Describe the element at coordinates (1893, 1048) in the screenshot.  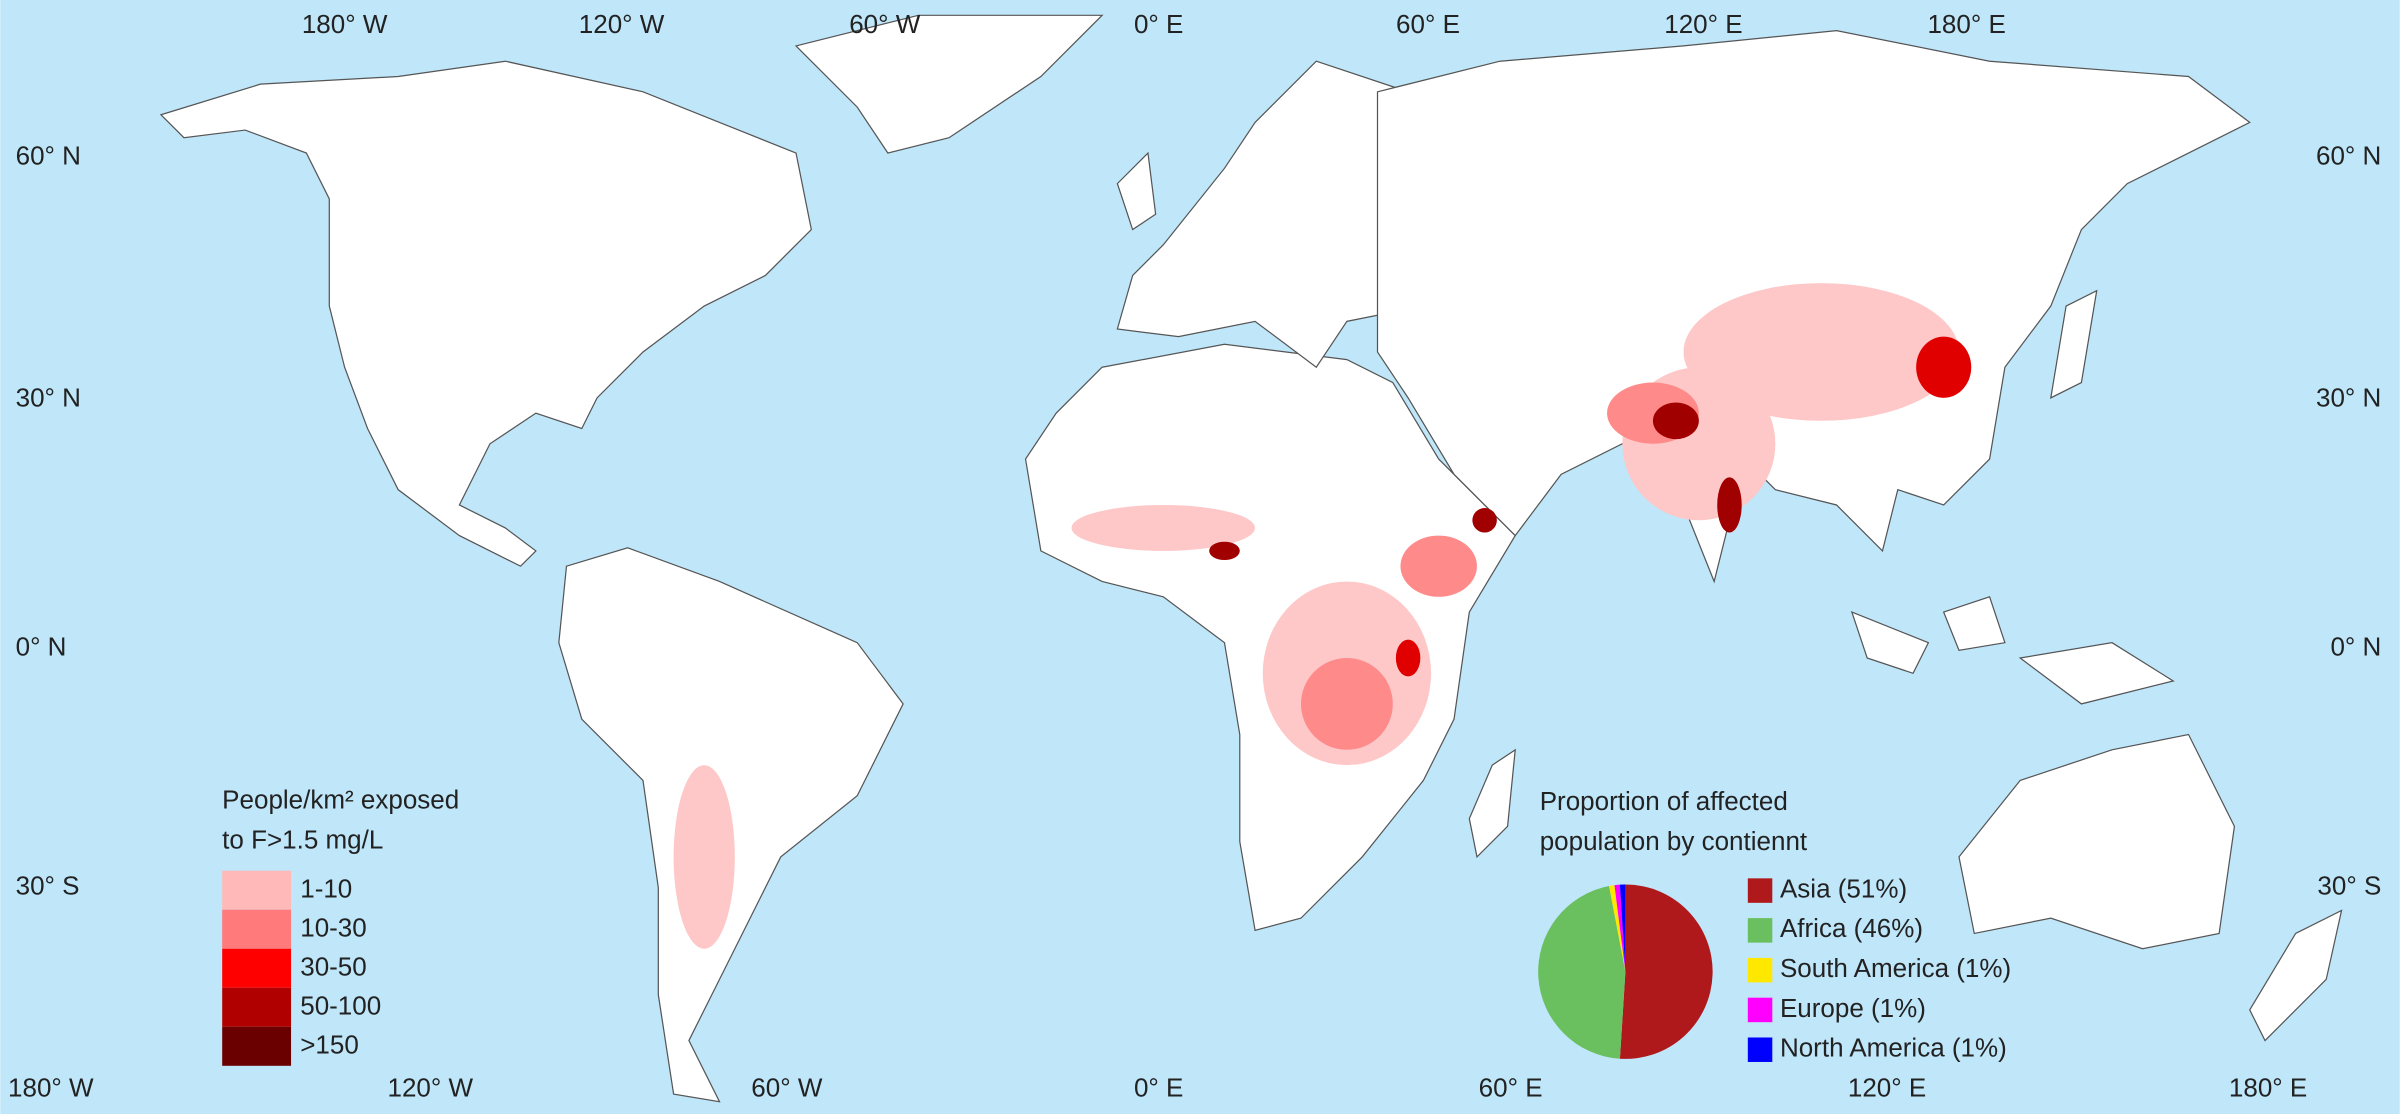
I see `pie-legend-label: North America (1%)` at that location.